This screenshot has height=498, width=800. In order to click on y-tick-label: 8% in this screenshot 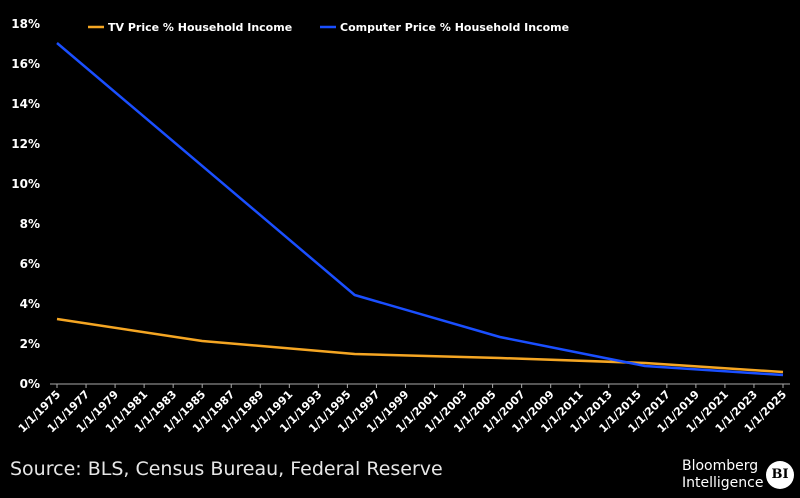, I will do `click(30, 224)`.